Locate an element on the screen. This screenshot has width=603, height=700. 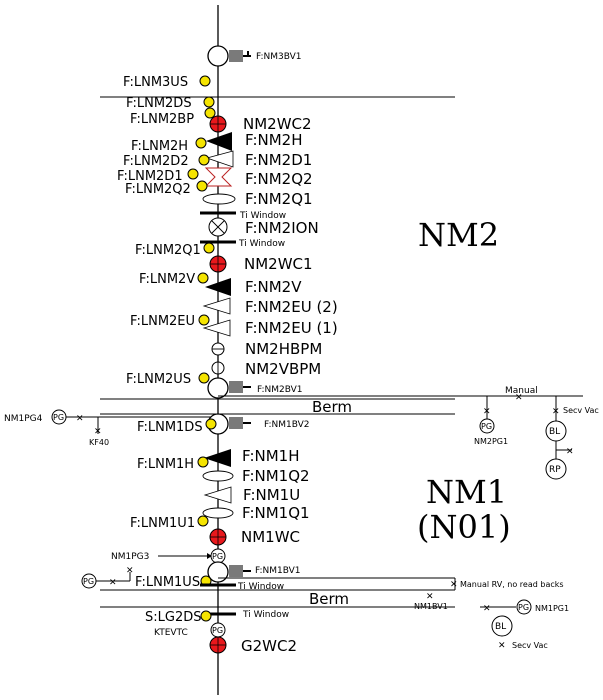
label-nm1bv2: F:NM1BV2 is located at coordinates (287, 425).